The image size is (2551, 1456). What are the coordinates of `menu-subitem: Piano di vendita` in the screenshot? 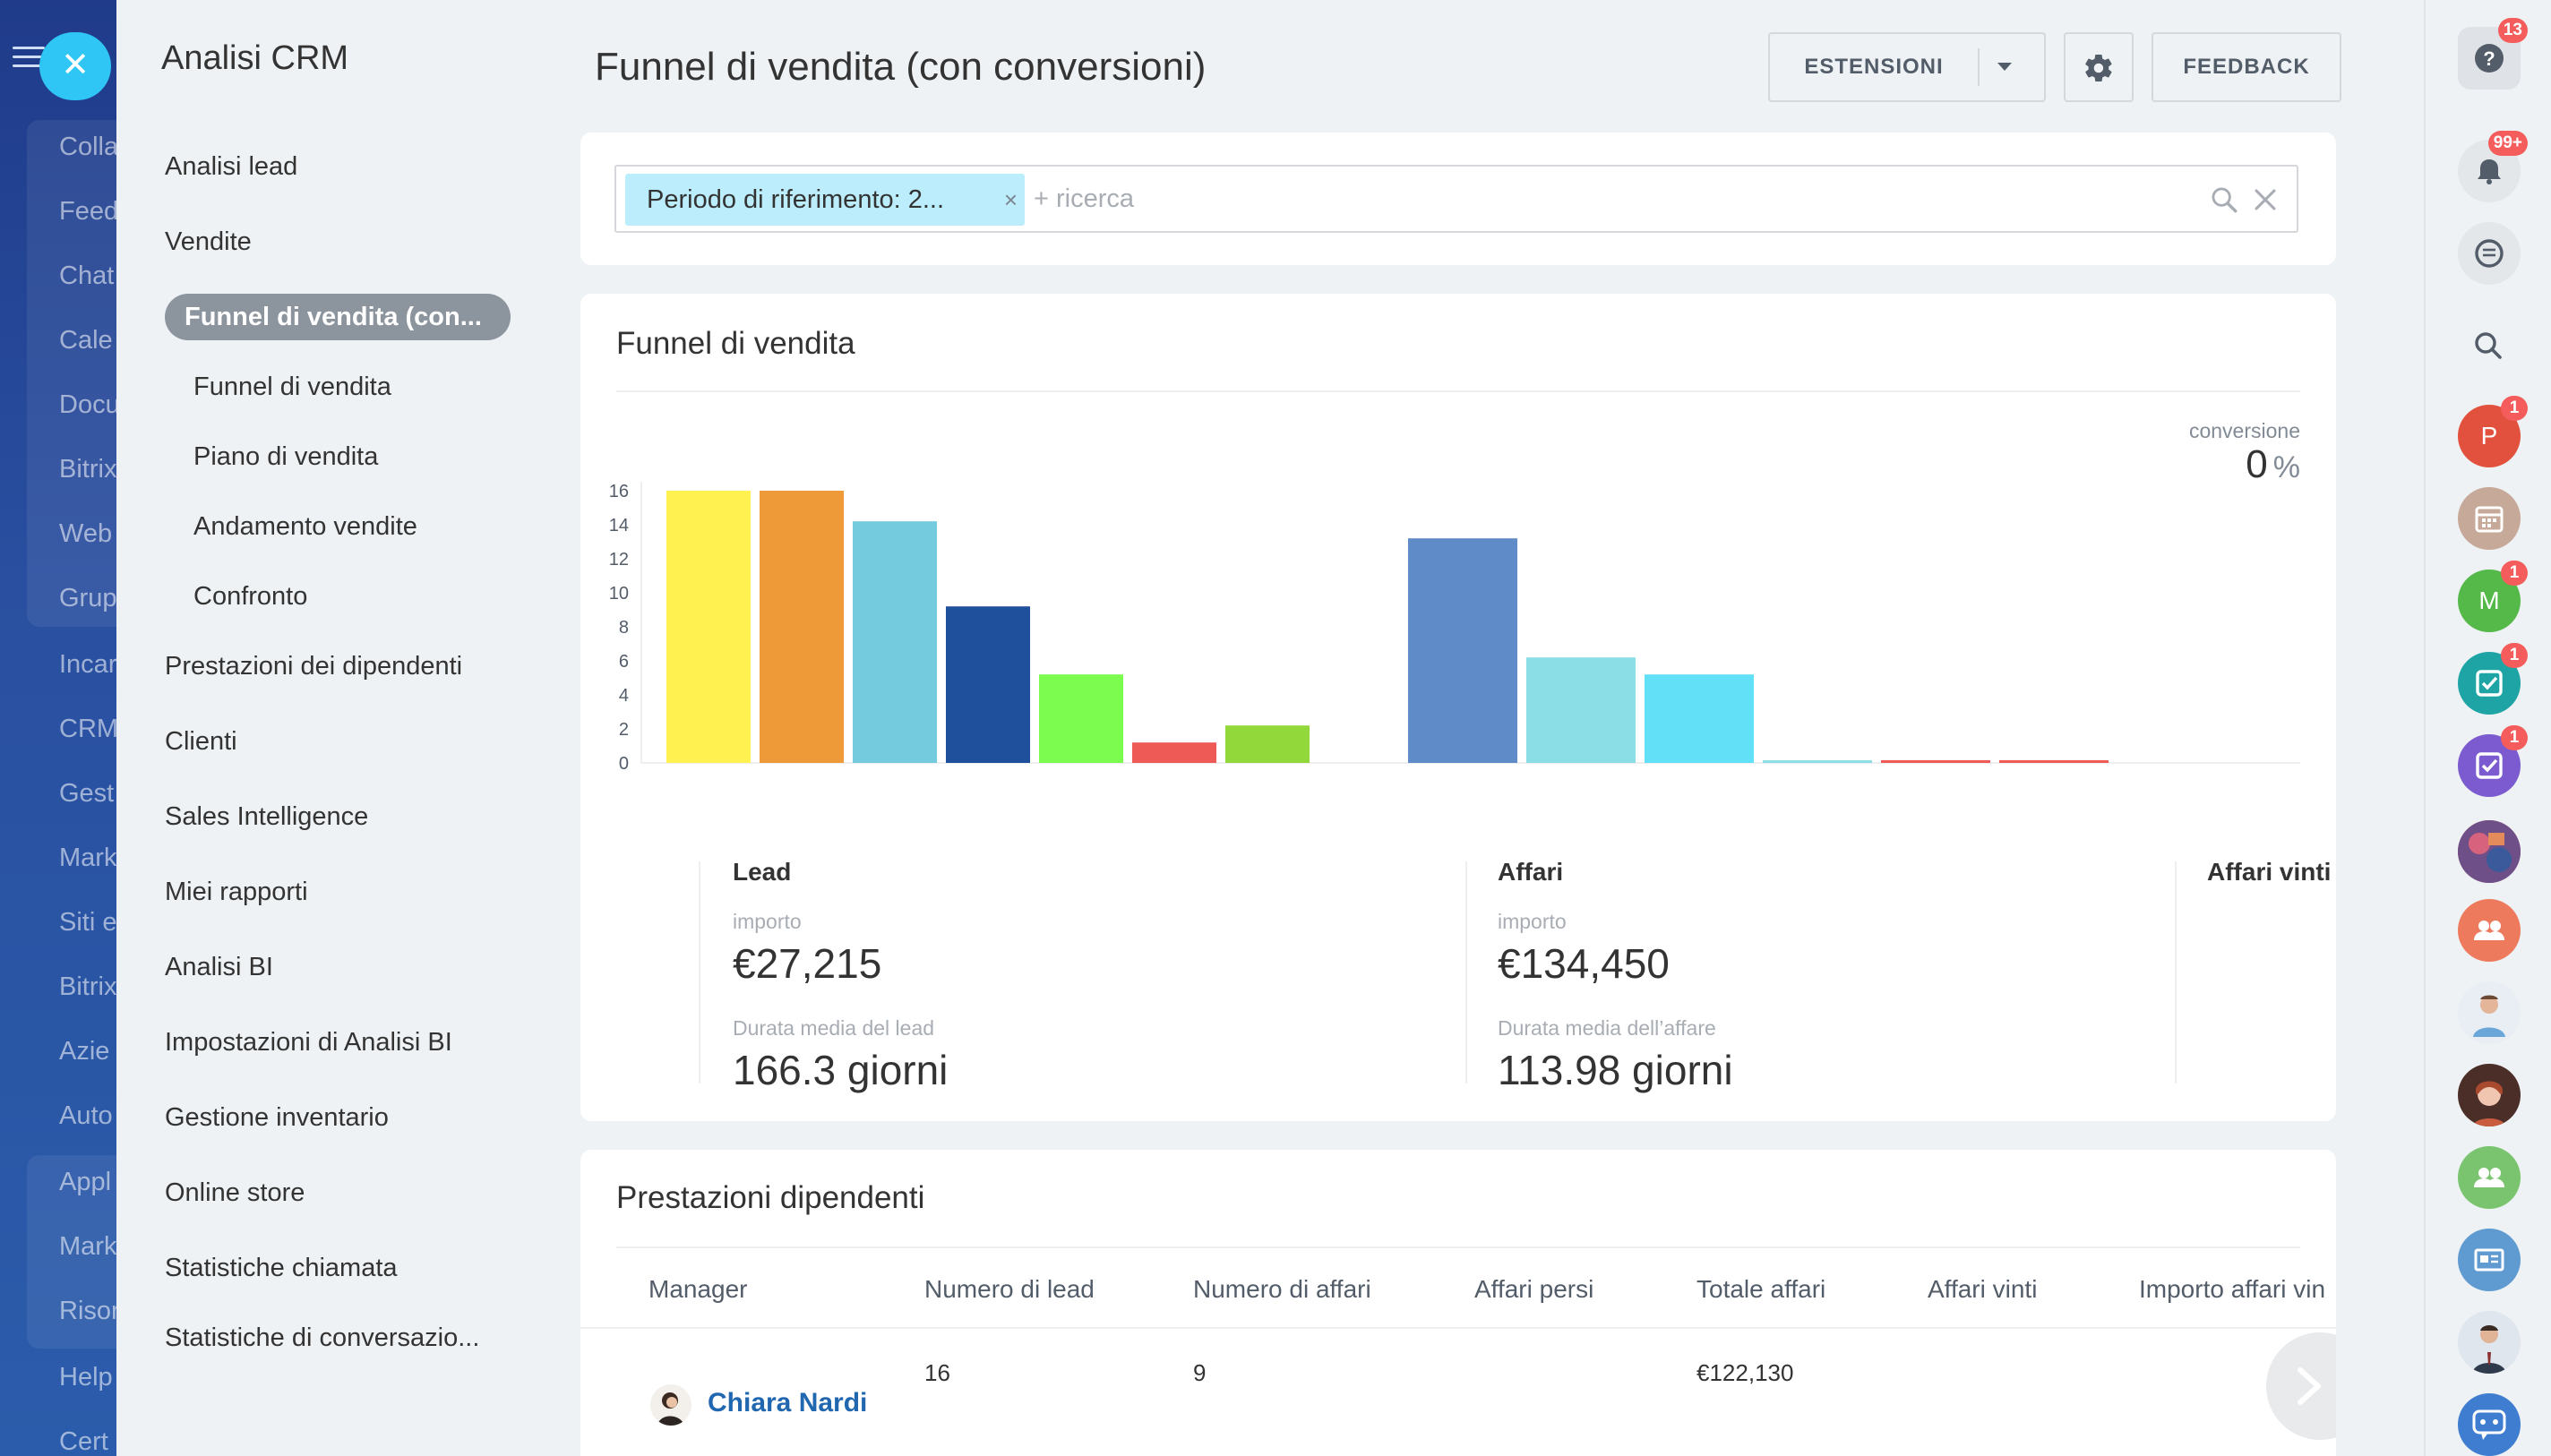 It's located at (286, 456).